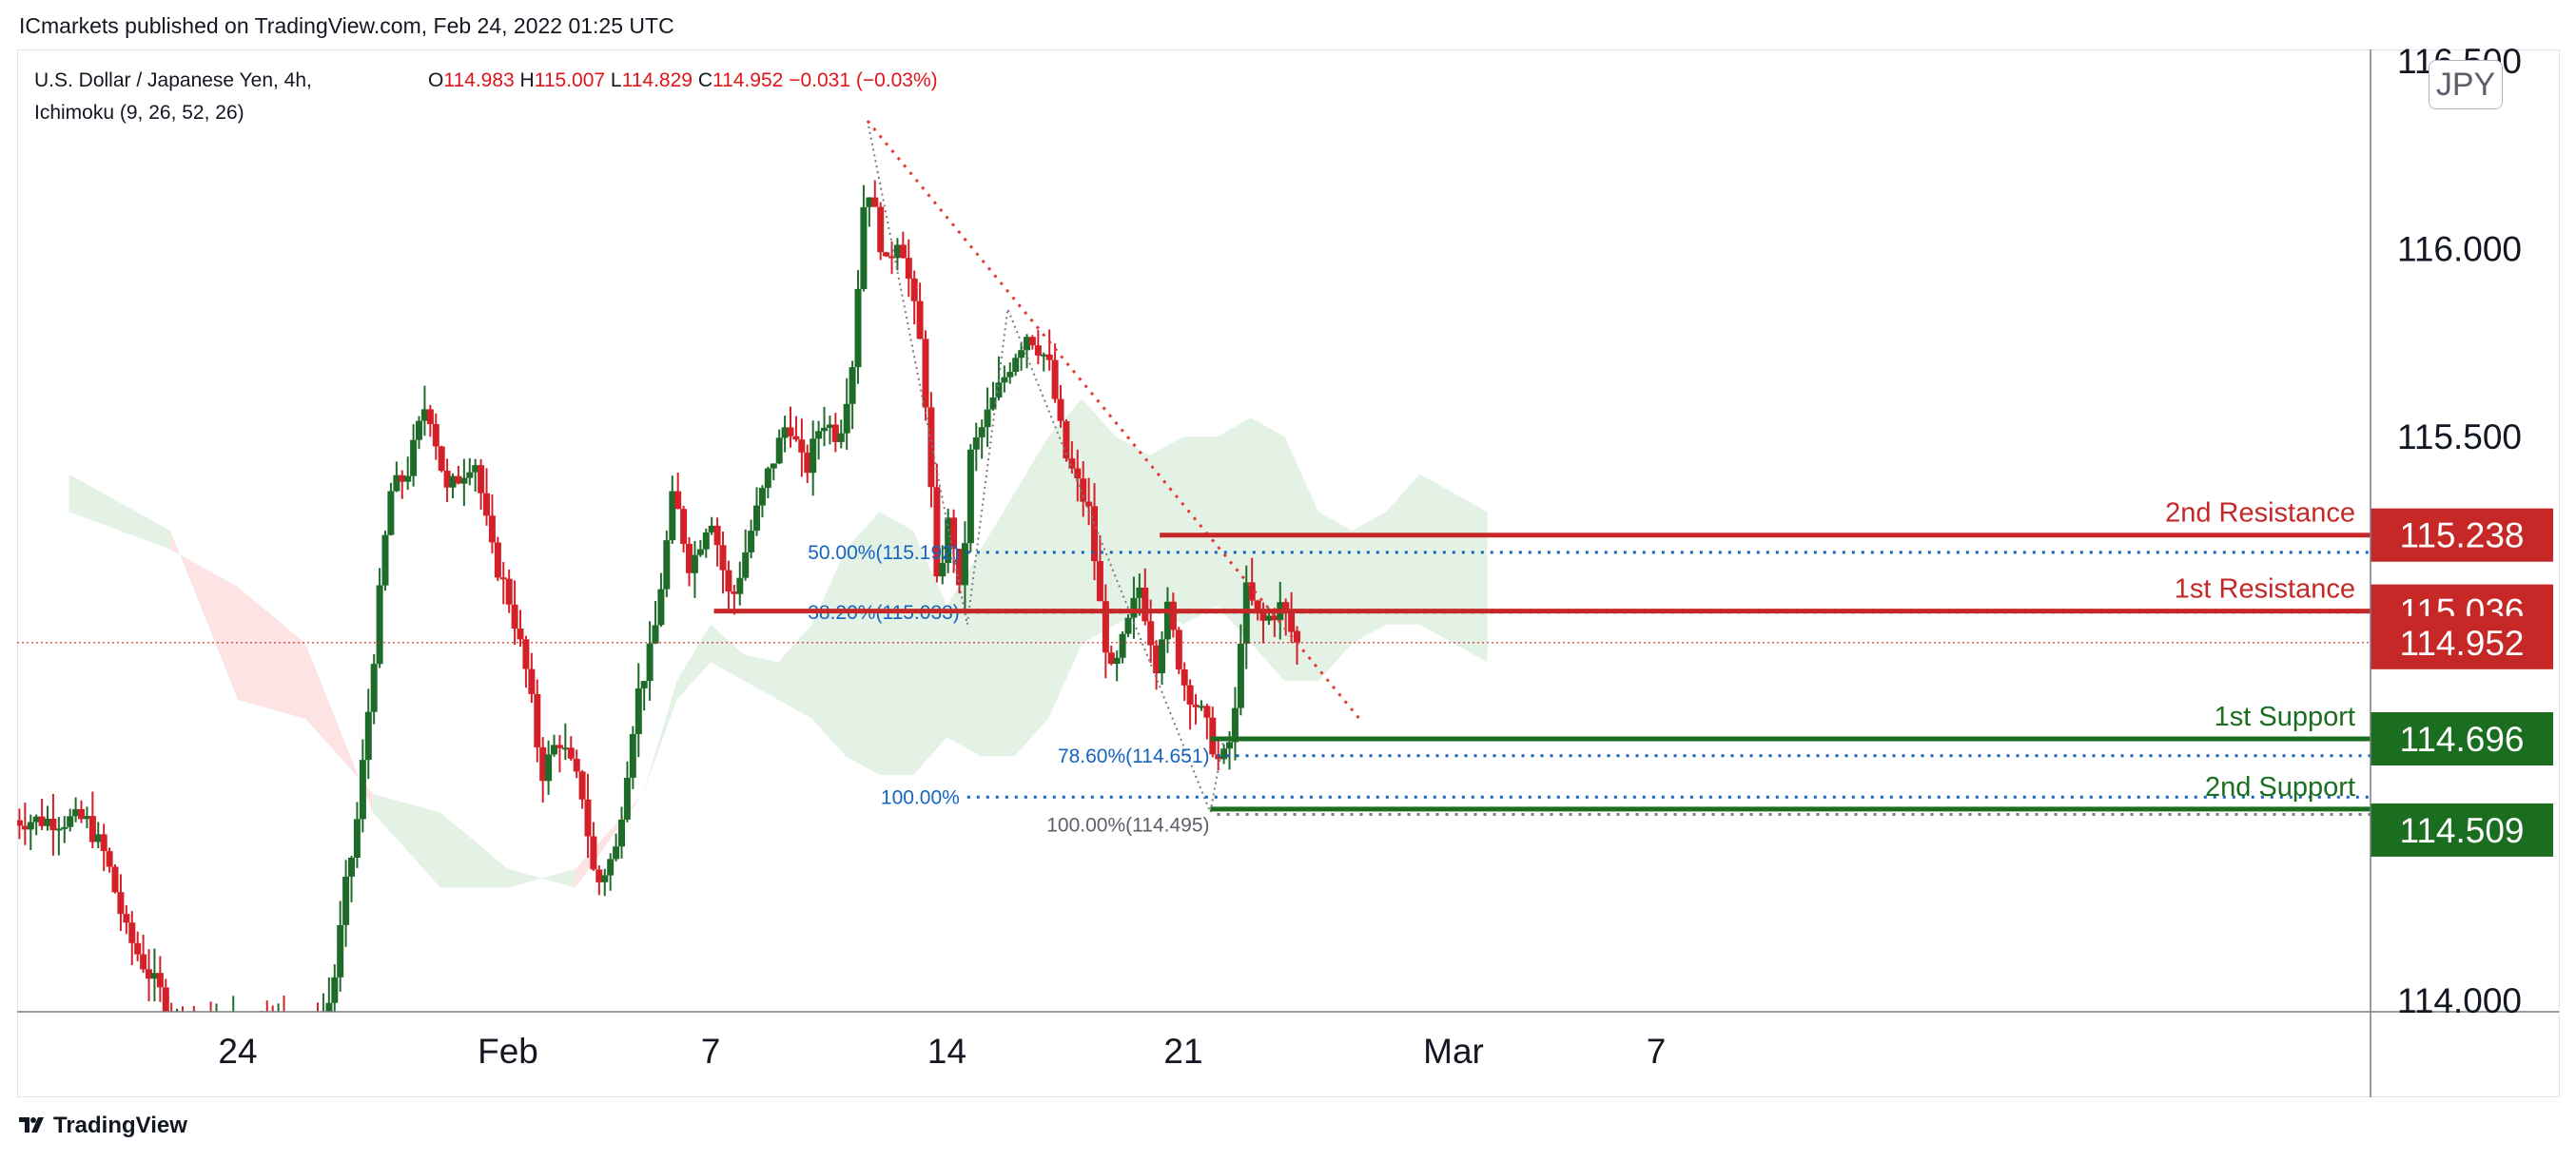  Describe the element at coordinates (120, 1126) in the screenshot. I see `footer-brand-label: TradingView` at that location.